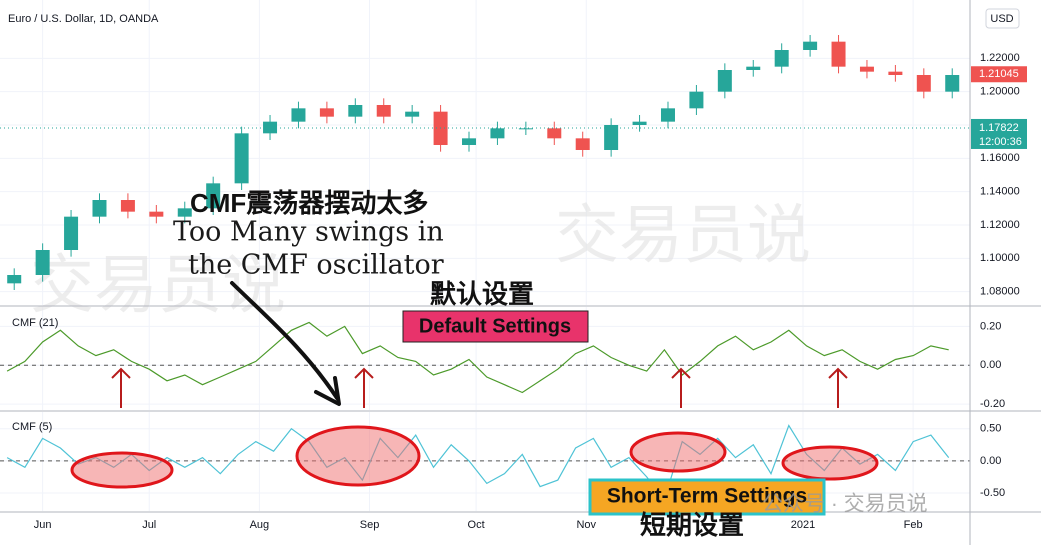  I want to click on x-tick-label: Nov, so click(586, 525).